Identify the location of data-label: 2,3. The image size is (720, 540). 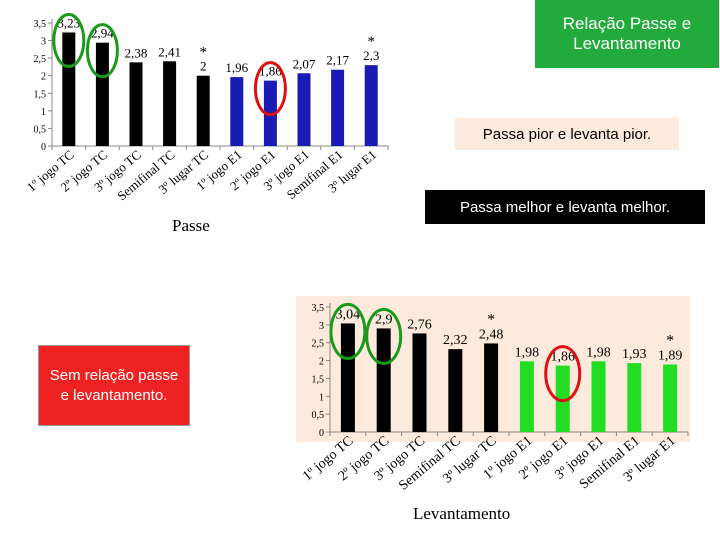
(371, 55).